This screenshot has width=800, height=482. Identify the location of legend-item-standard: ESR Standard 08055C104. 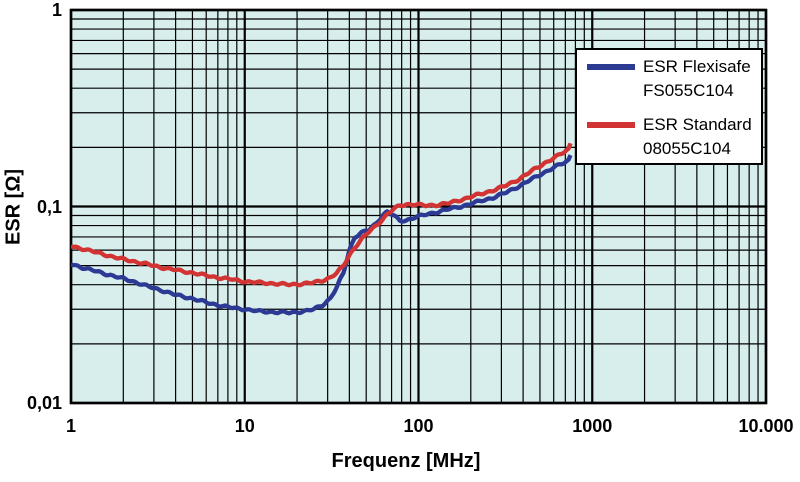
(672, 137).